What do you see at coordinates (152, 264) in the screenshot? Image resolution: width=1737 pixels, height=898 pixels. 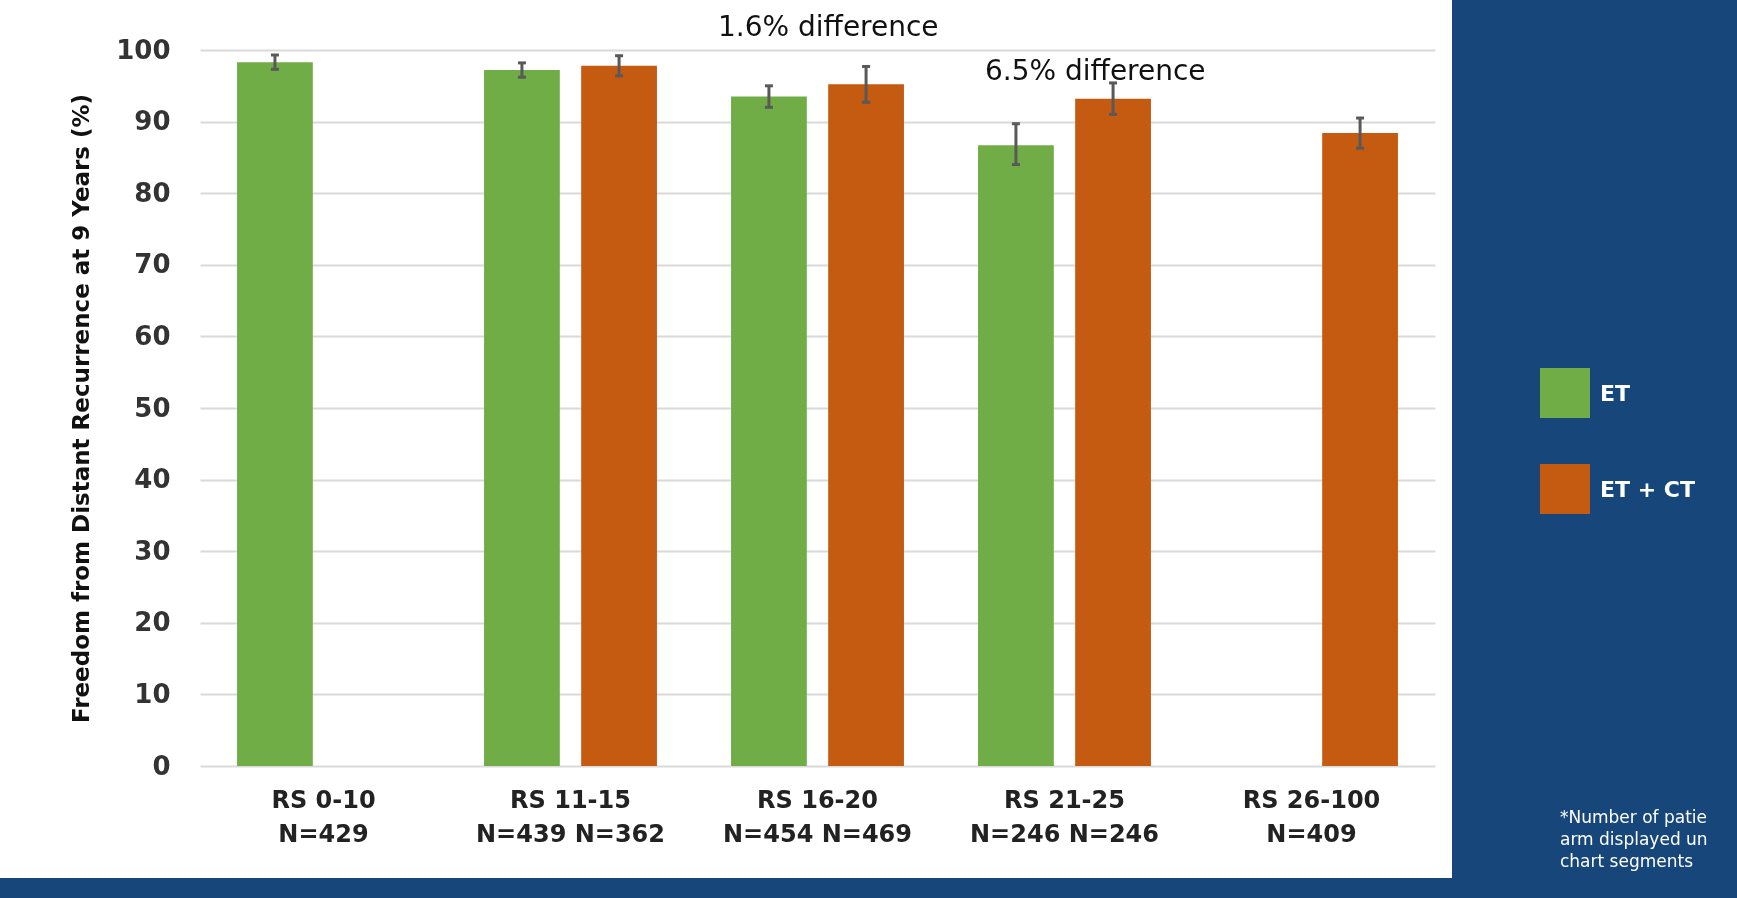 I see `y-tick-label: 70` at bounding box center [152, 264].